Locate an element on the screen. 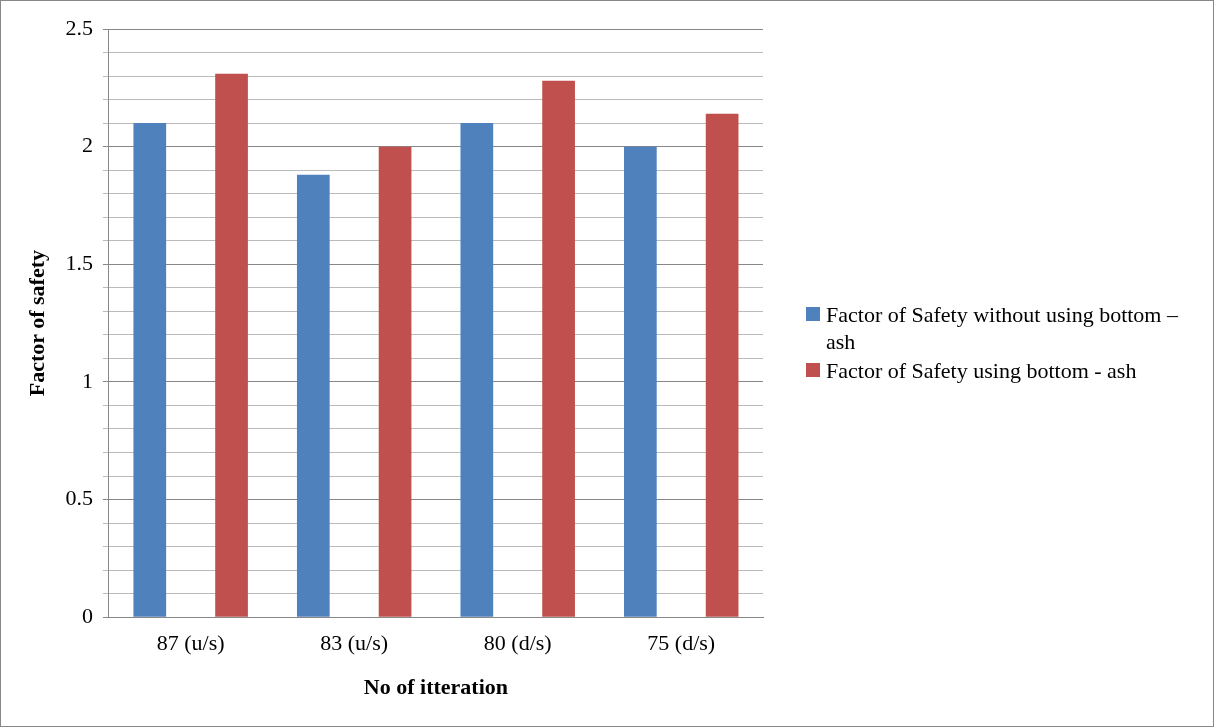  y-tick-label: 0 is located at coordinates (87, 615).